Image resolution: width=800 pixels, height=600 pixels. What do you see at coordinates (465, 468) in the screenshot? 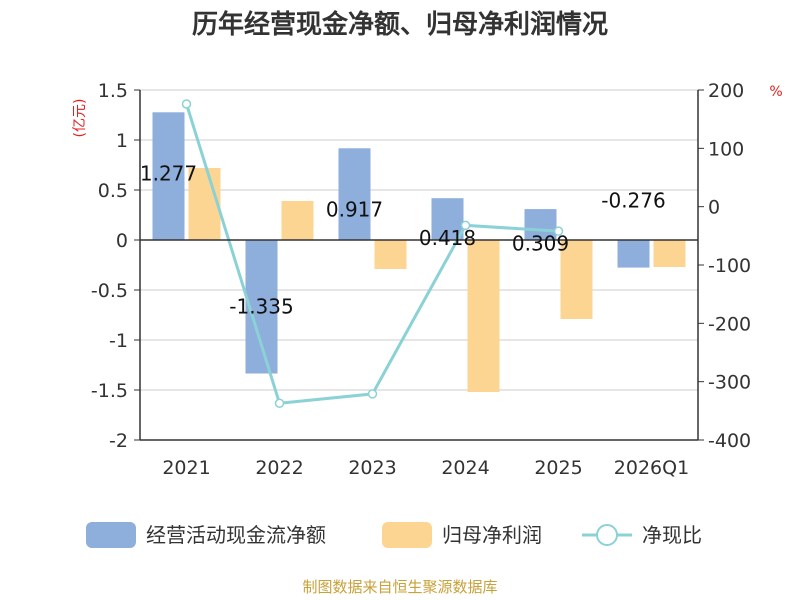
I see `x-tick-label: 2024` at bounding box center [465, 468].